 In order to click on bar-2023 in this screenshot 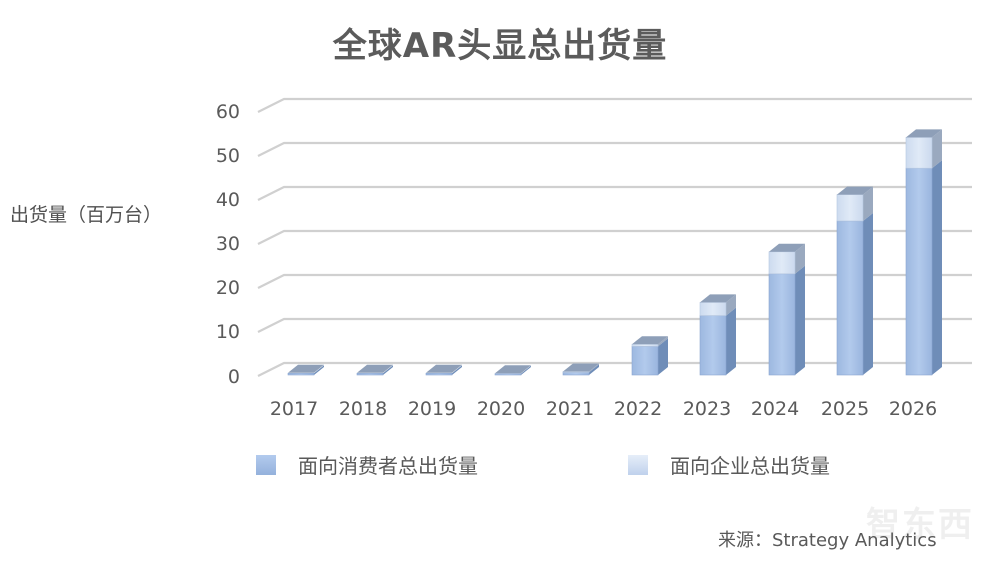, I will do `click(717, 335)`.